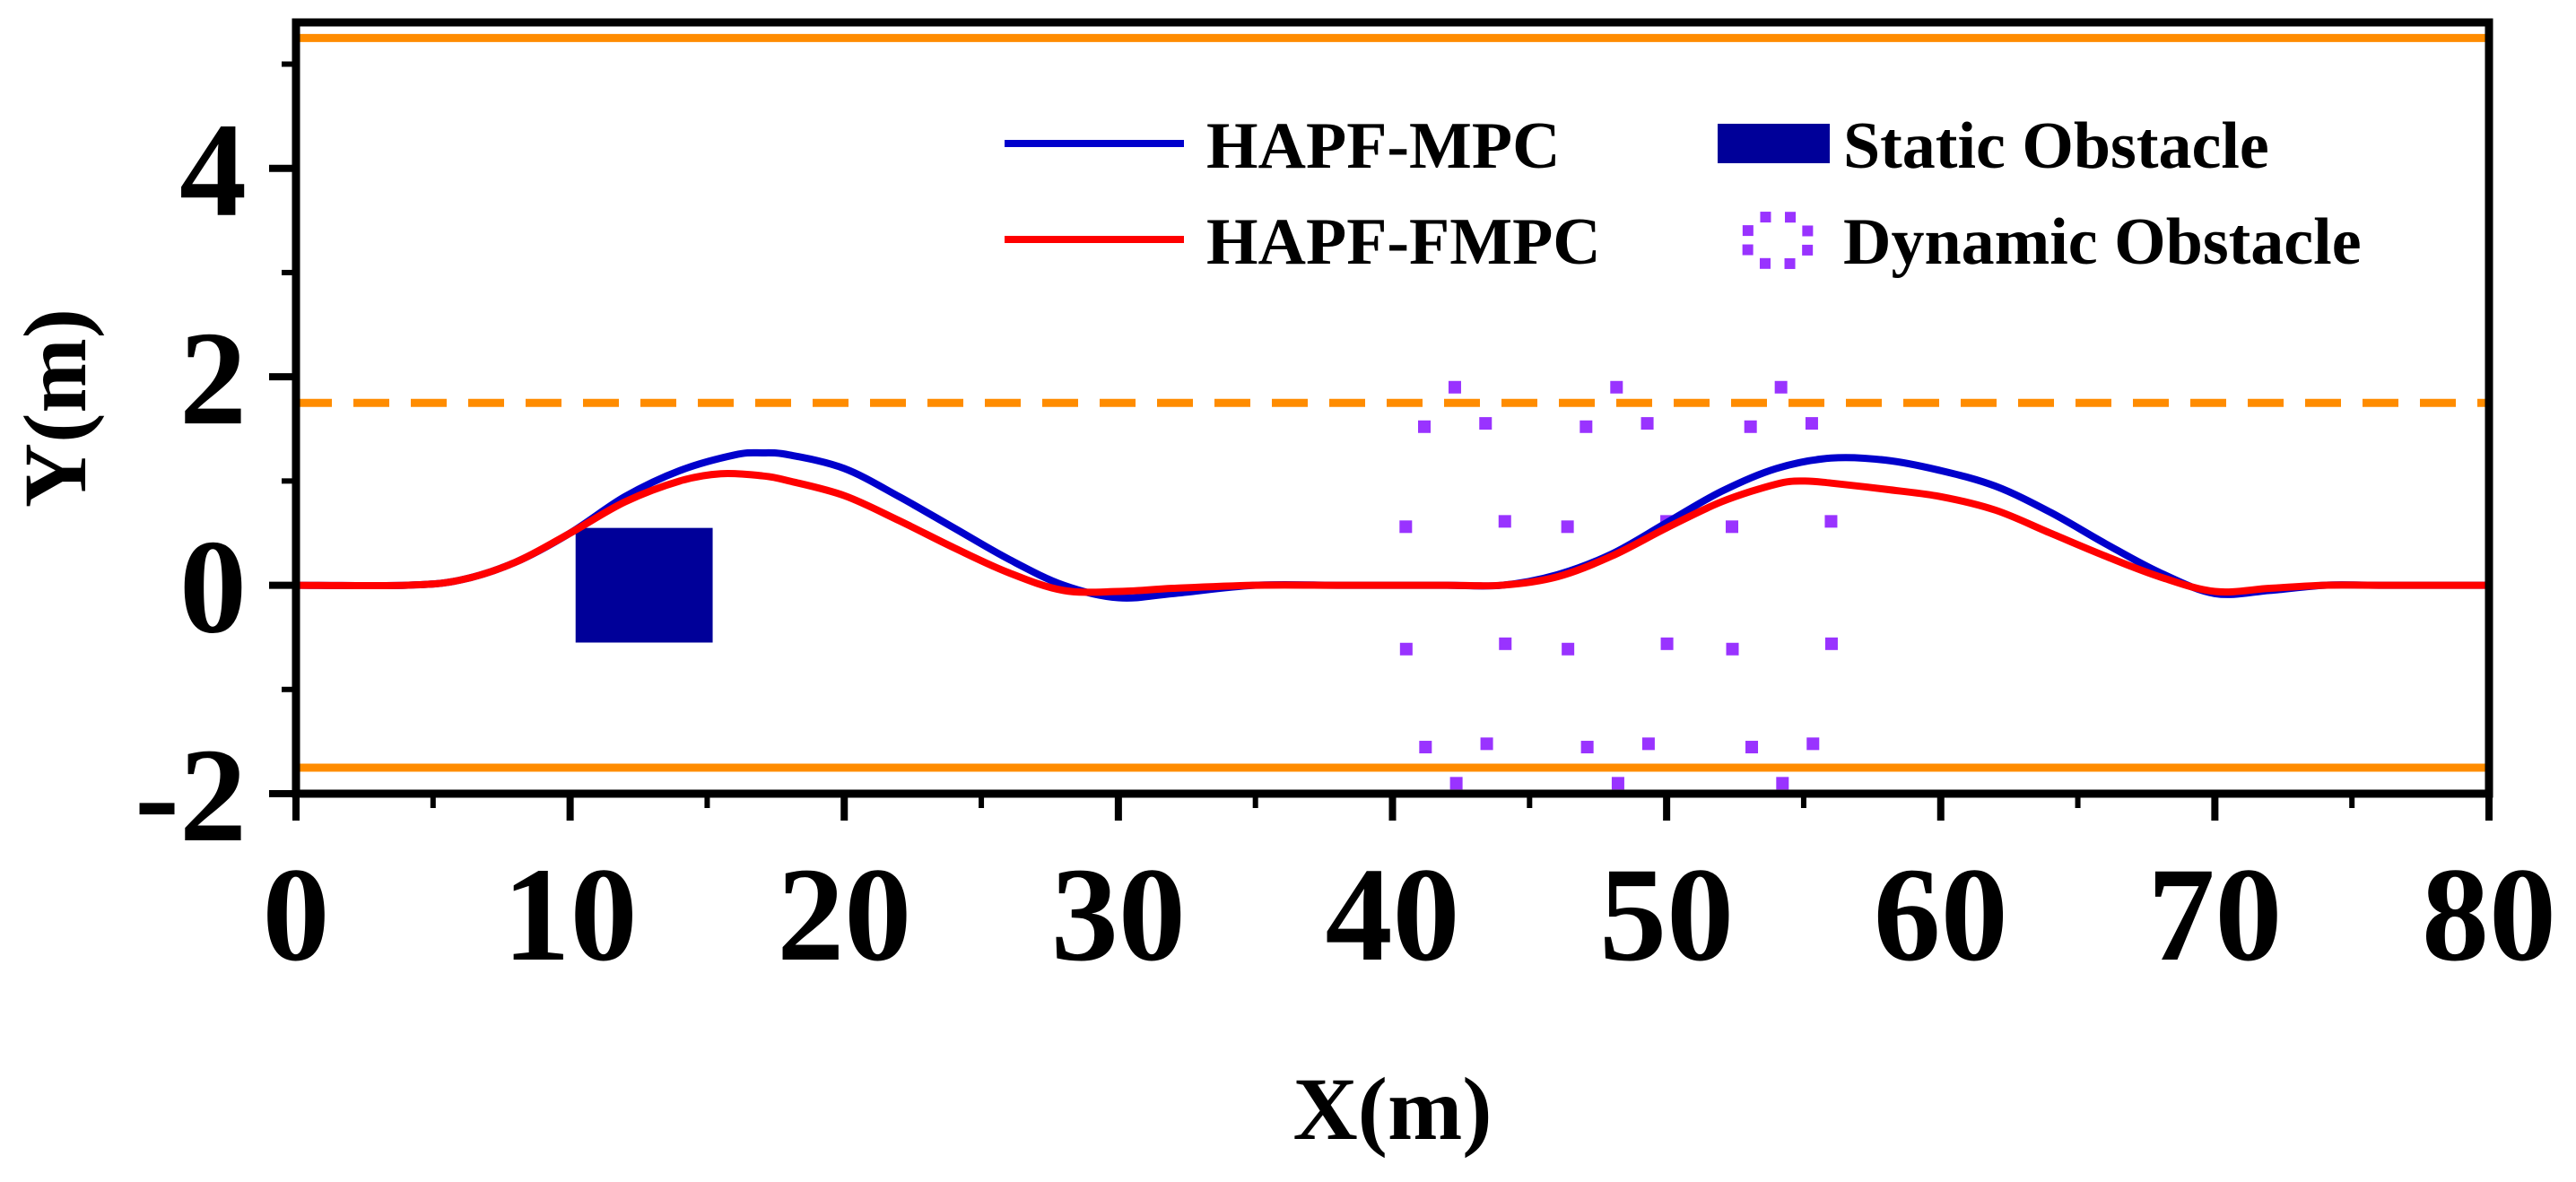 The width and height of the screenshot is (2576, 1182). What do you see at coordinates (844, 915) in the screenshot?
I see `x-tick-label: 20` at bounding box center [844, 915].